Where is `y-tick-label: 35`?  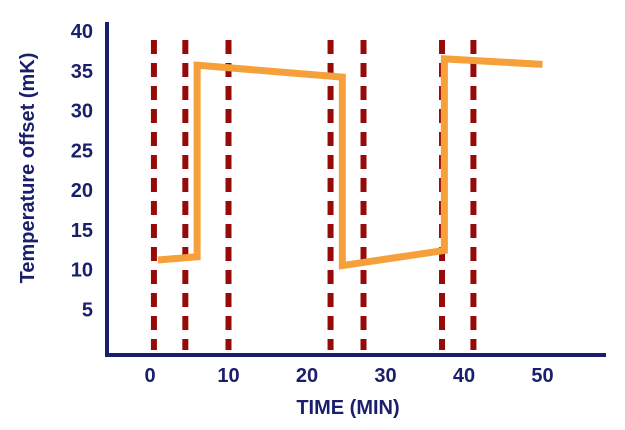
y-tick-label: 35 is located at coordinates (82, 72).